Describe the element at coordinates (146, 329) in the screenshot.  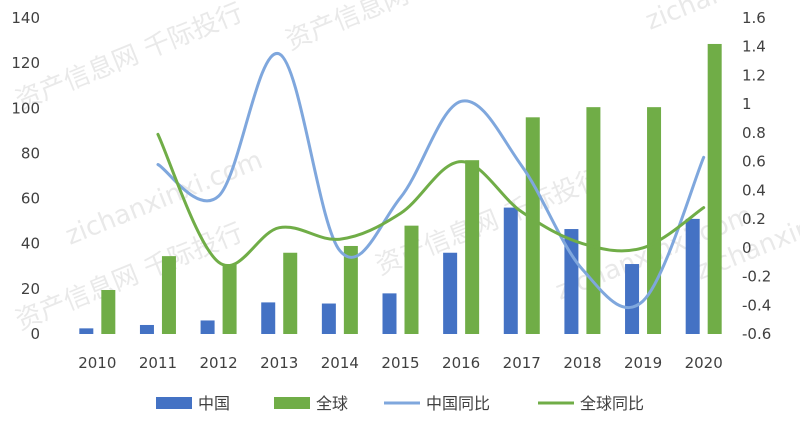
I see `bar-中国-2011` at that location.